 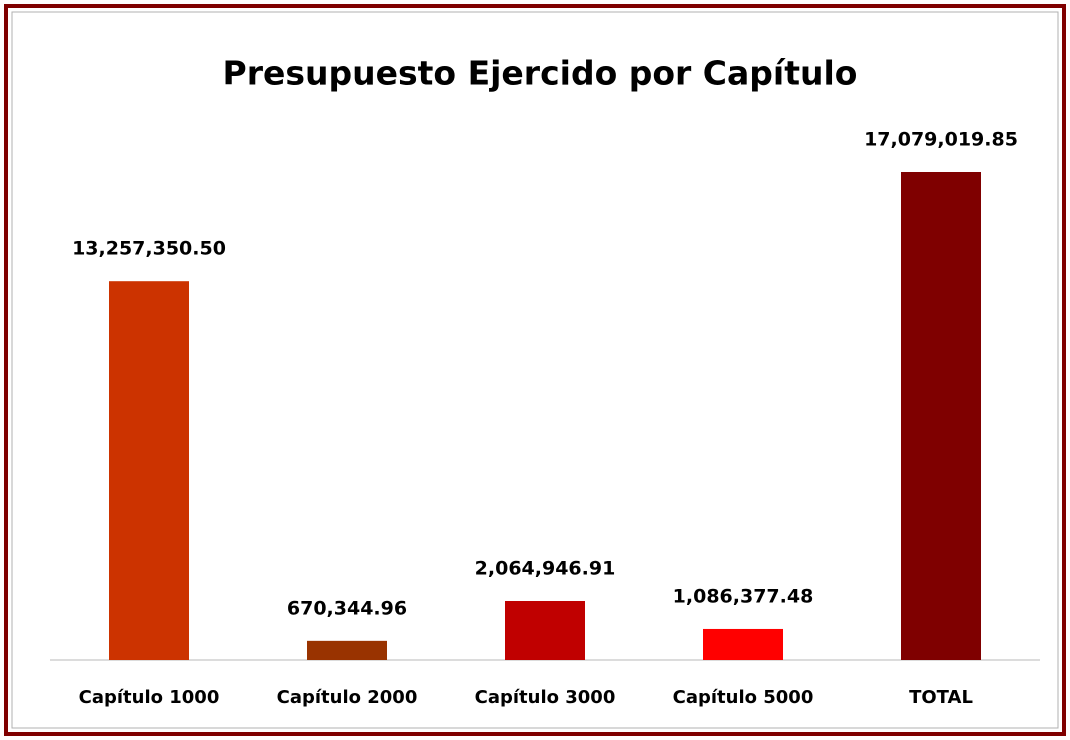 What do you see at coordinates (149, 697) in the screenshot?
I see `x-tick-label: Capítulo 1000` at bounding box center [149, 697].